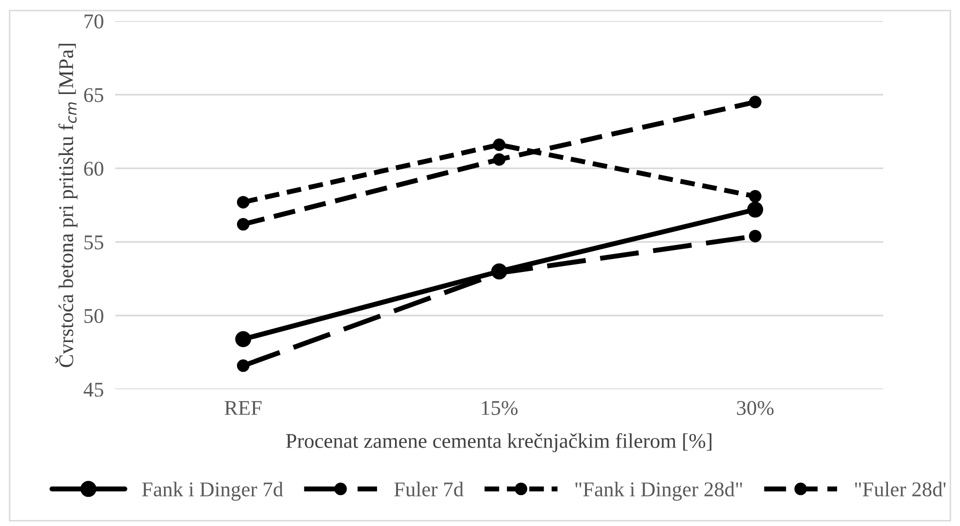  What do you see at coordinates (94, 389) in the screenshot?
I see `y-tick-label: 45` at bounding box center [94, 389].